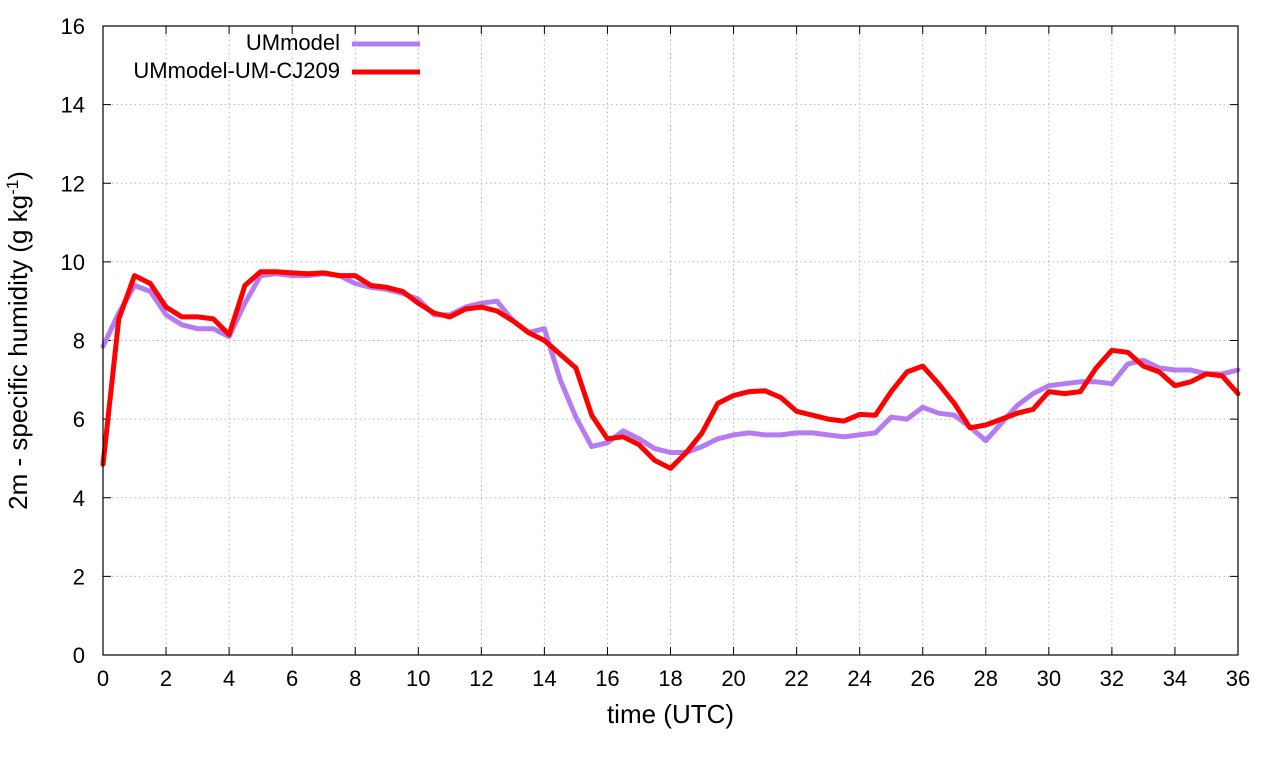 This screenshot has width=1280, height=760. What do you see at coordinates (418, 678) in the screenshot?
I see `x-tick-label: 10` at bounding box center [418, 678].